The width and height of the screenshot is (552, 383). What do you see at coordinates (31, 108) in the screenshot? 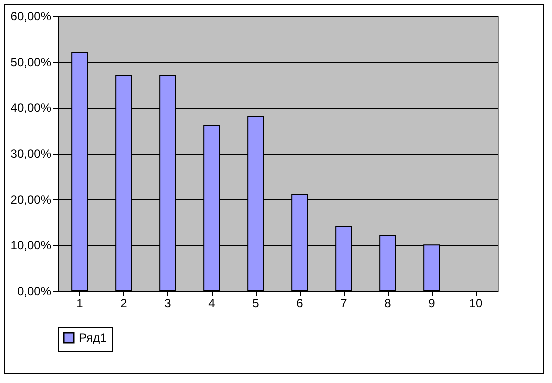
I see `y-tick-label: 40,00%` at bounding box center [31, 108].